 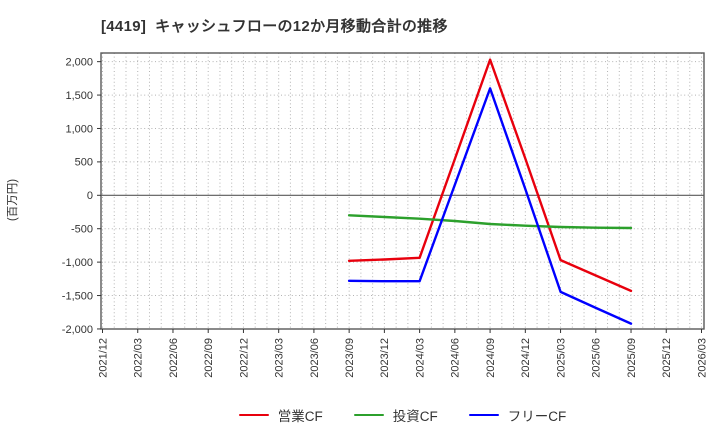 I want to click on legend-item-investing-cf: 投資CF, so click(x=395, y=415).